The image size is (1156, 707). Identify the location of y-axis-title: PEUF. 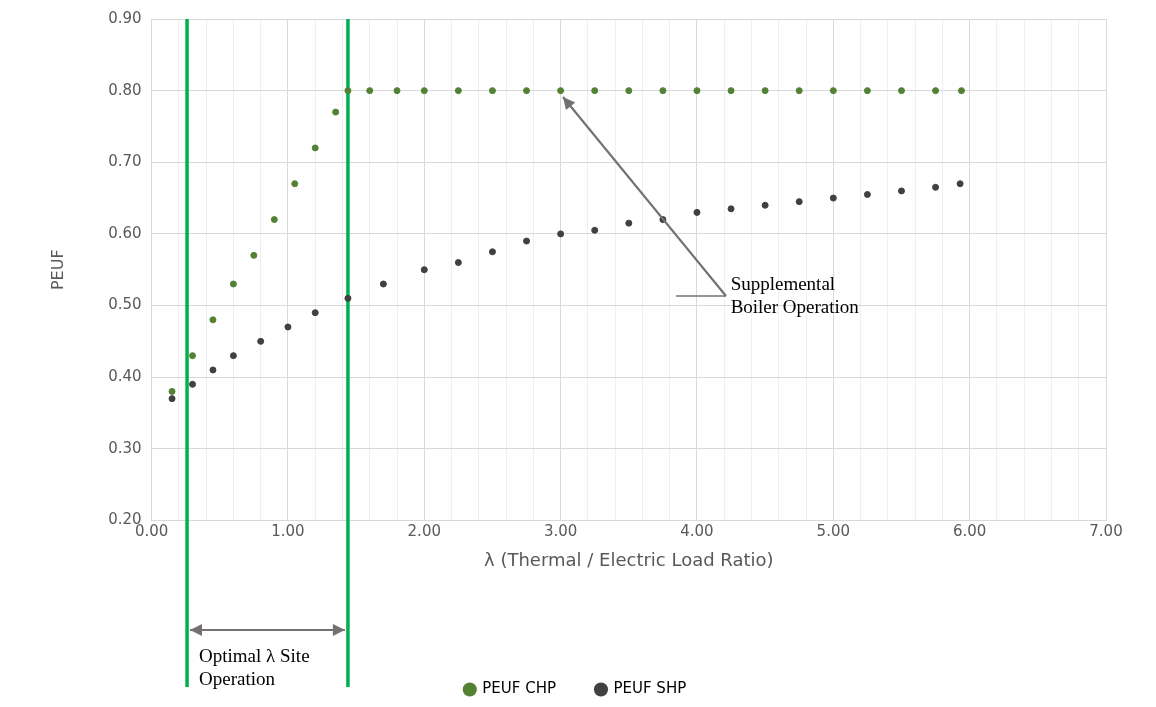
(57, 270).